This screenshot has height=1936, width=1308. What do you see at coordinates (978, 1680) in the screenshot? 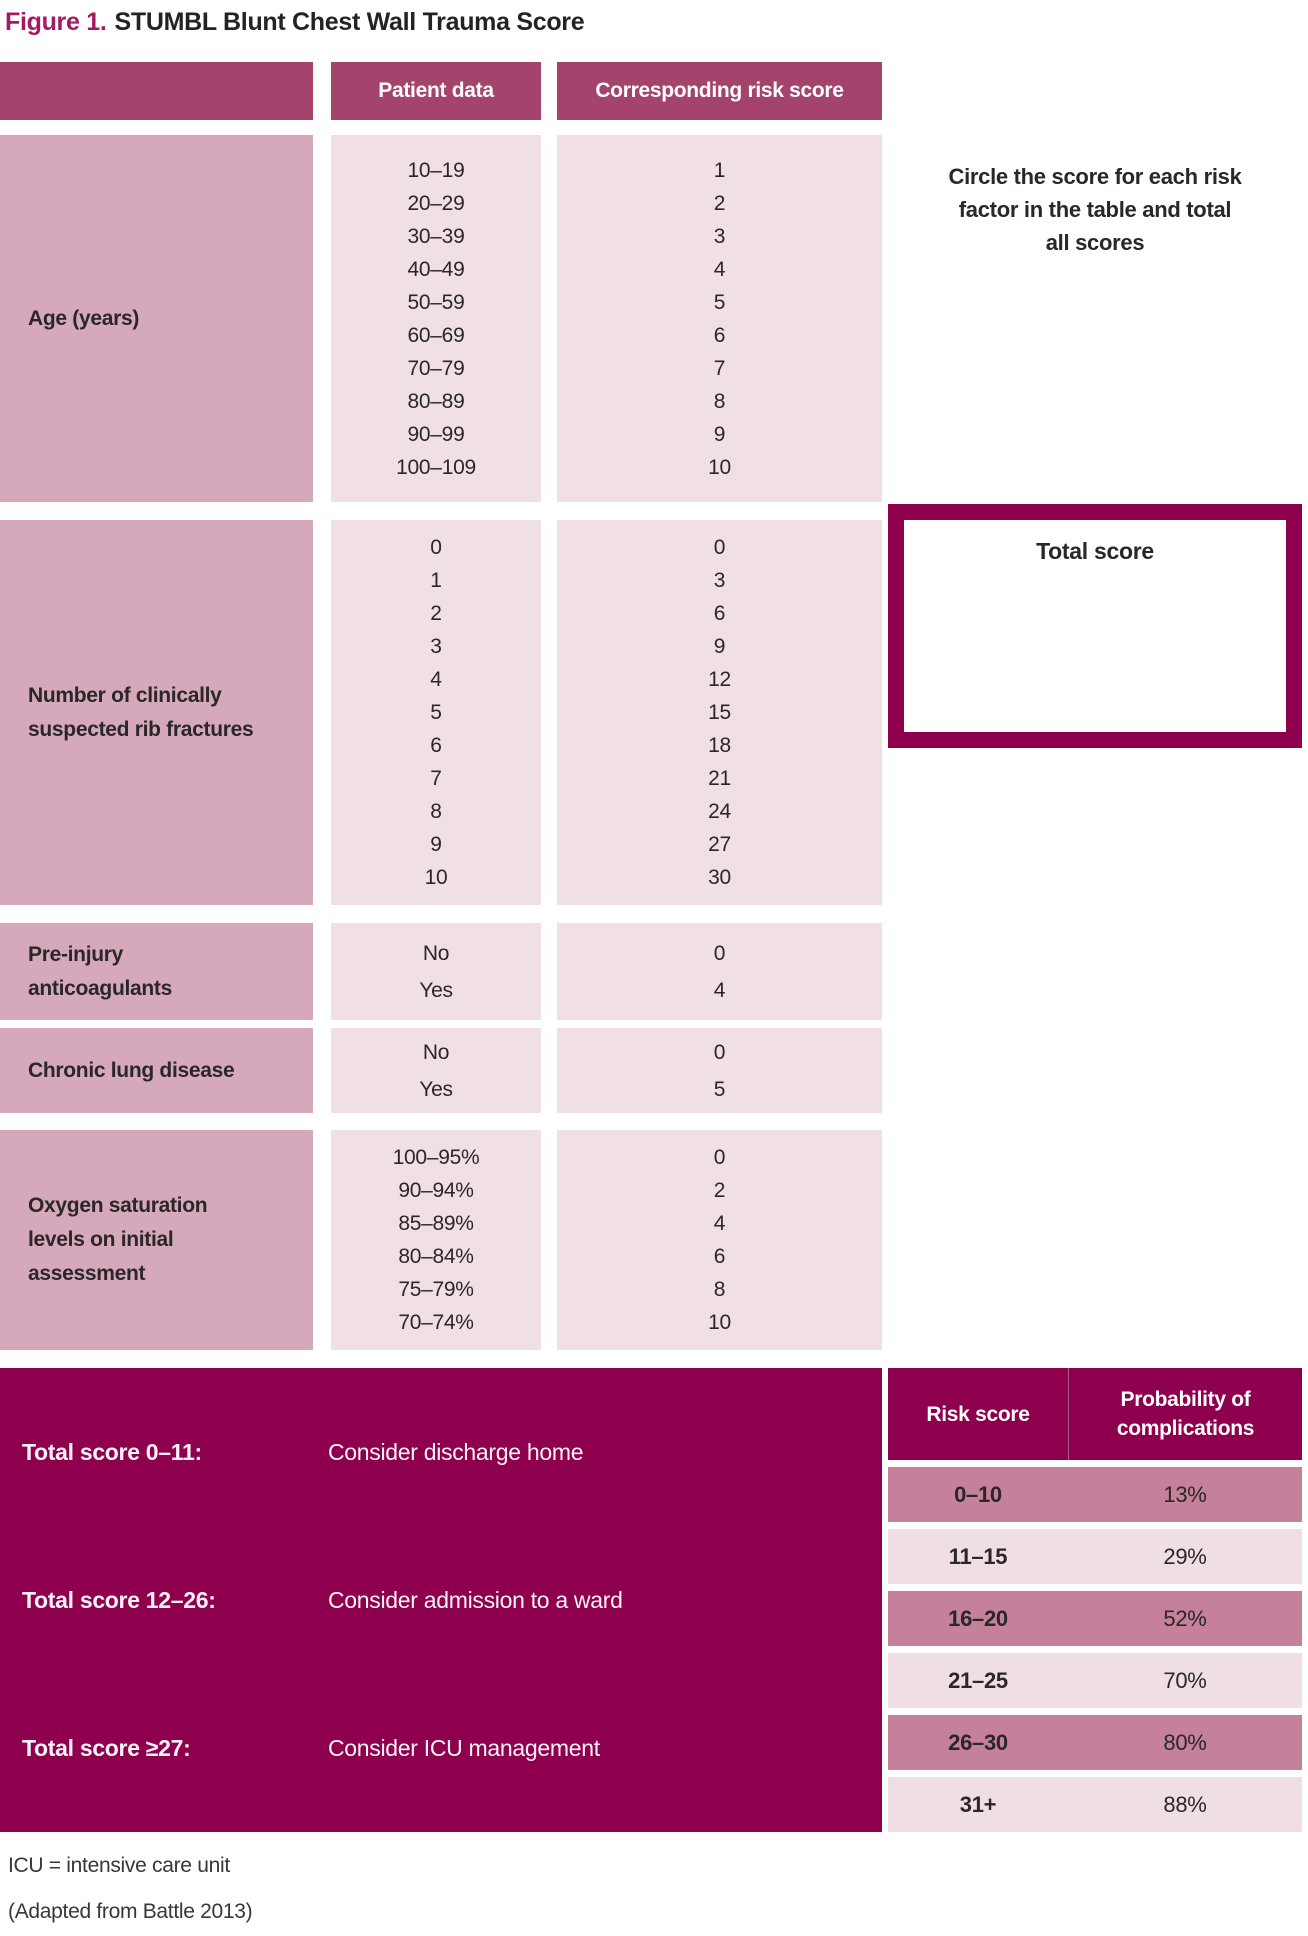
I see `risk-score-range: 21–25` at bounding box center [978, 1680].